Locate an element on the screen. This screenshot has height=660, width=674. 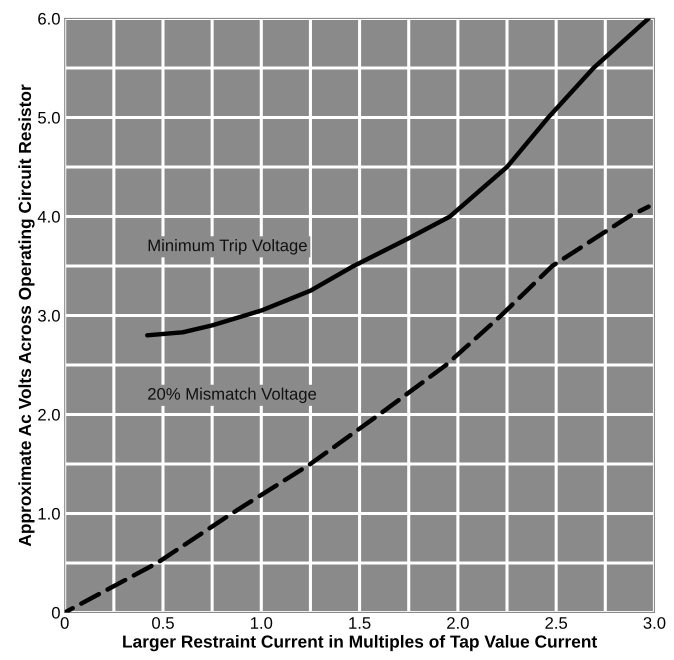
y-tick-label: 1.0 is located at coordinates (49, 514).